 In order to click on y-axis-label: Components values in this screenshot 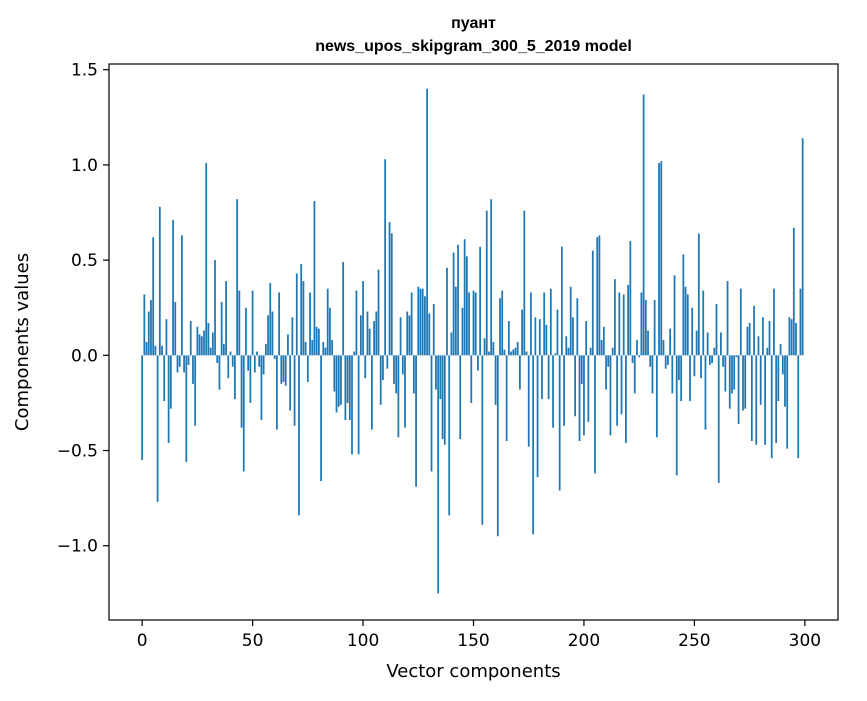, I will do `click(22, 342)`.